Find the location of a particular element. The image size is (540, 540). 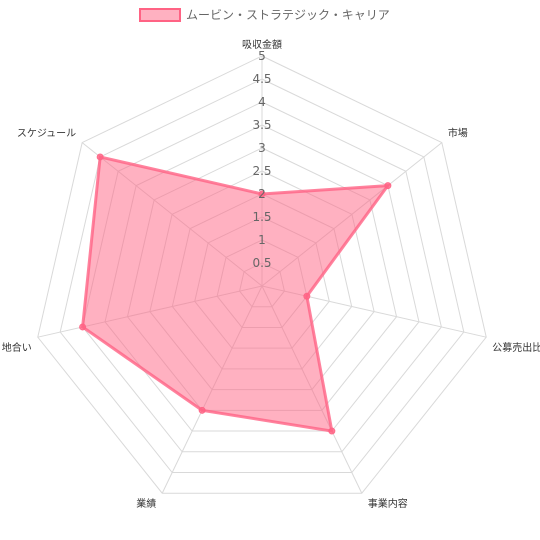

axis-label: 事業内容 is located at coordinates (388, 503).